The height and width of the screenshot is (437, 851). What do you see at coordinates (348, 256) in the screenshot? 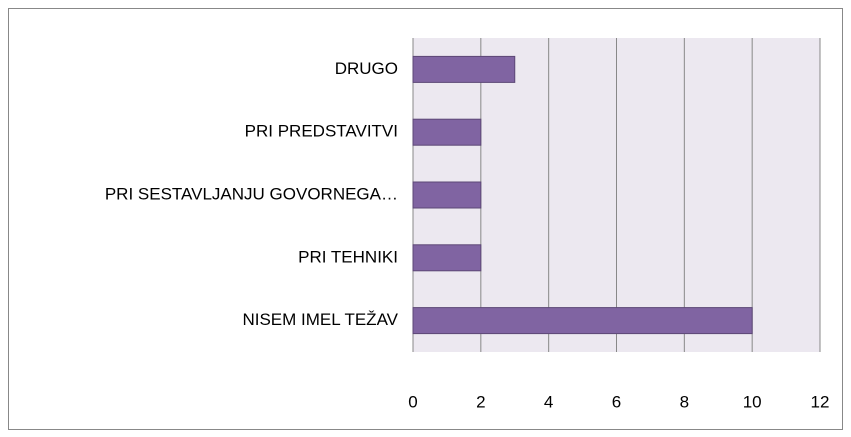
I see `y-tick-label: PRI TEHNIKI` at bounding box center [348, 256].